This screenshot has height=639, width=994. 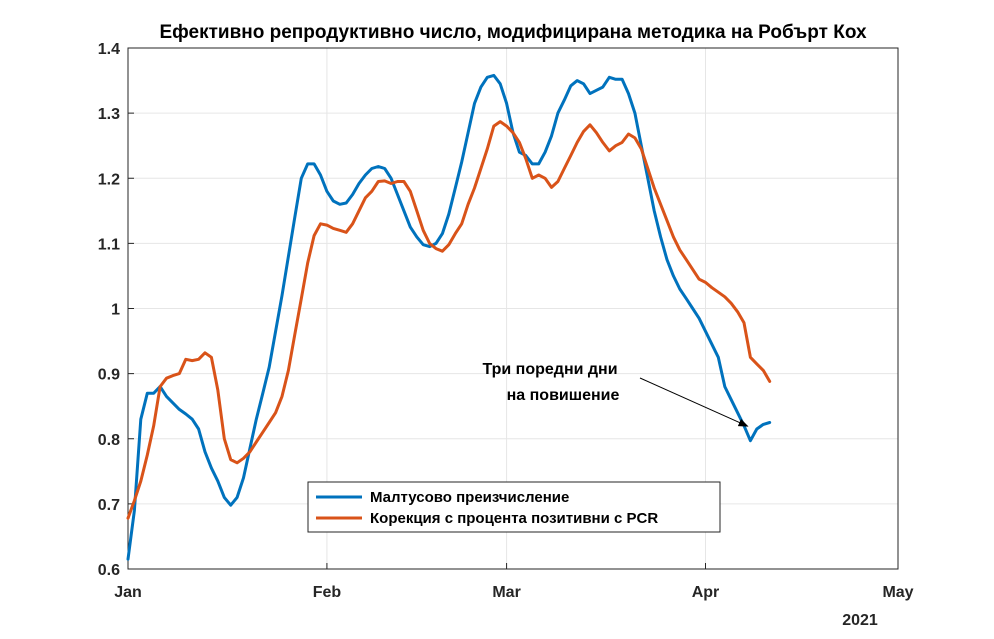 I want to click on annotation-line-2: на повишение, so click(x=563, y=395).